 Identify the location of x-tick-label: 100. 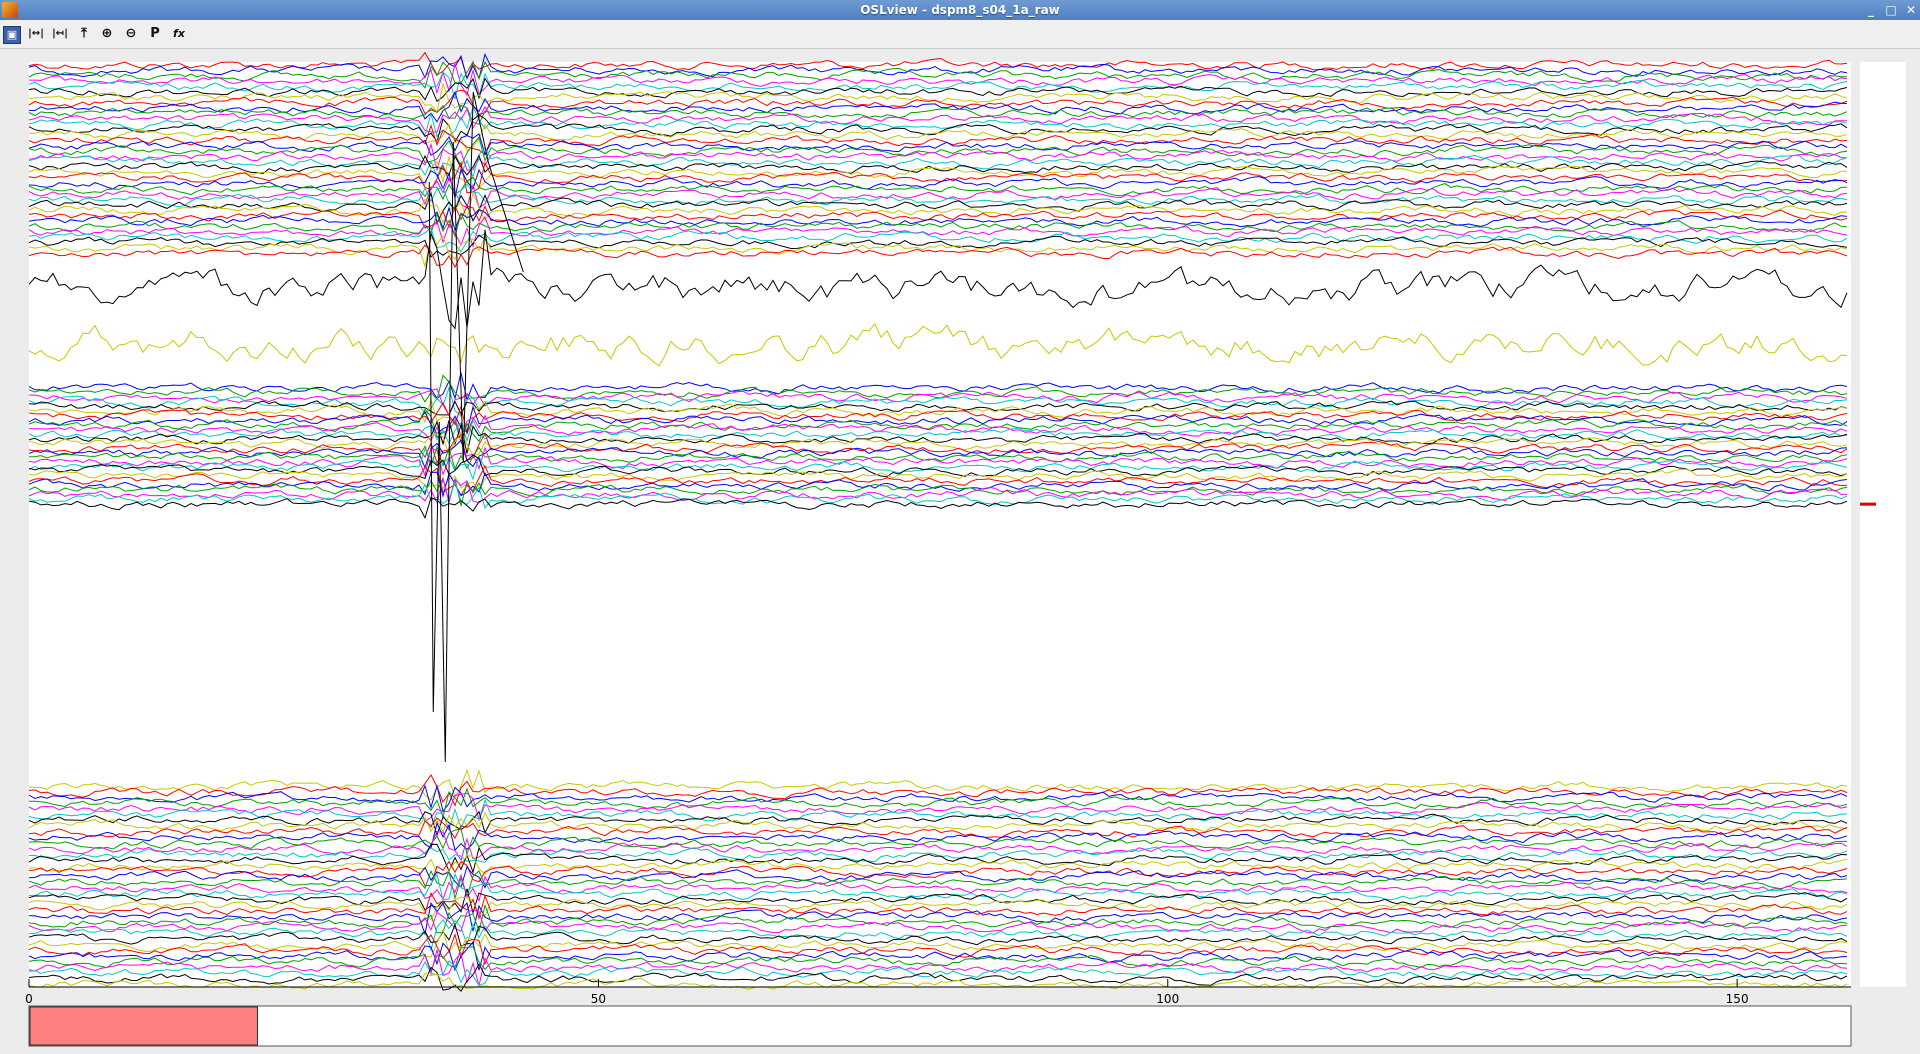
(1167, 999).